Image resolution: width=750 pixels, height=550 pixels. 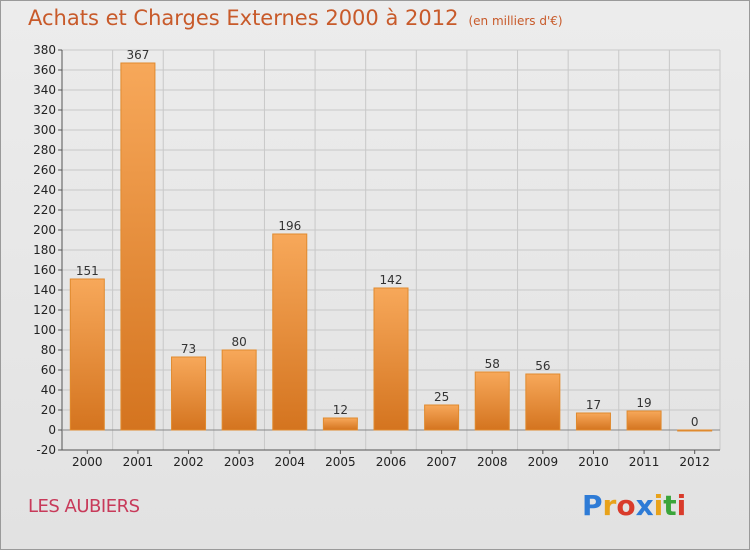 What do you see at coordinates (44, 50) in the screenshot?
I see `y-tick-label: 380` at bounding box center [44, 50].